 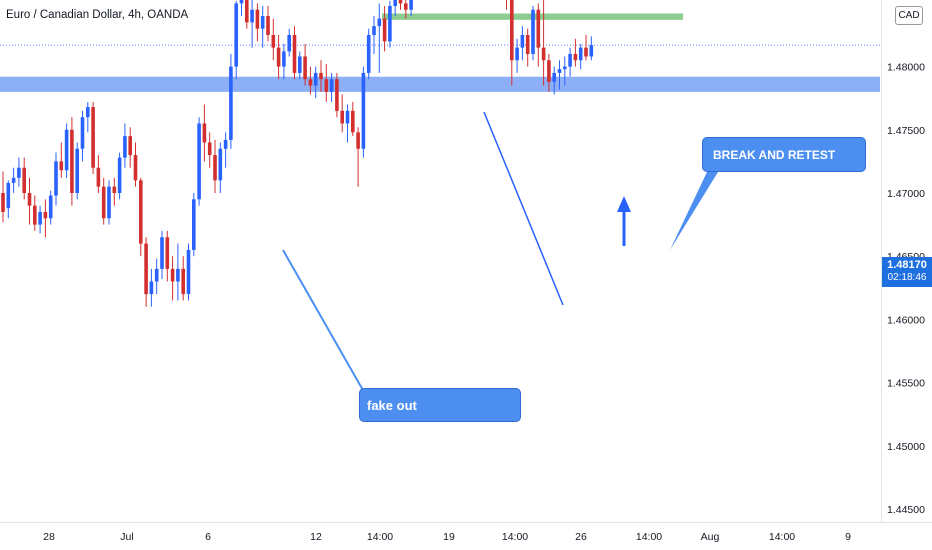 I want to click on price-tick-label: 1.46000, so click(x=906, y=320).